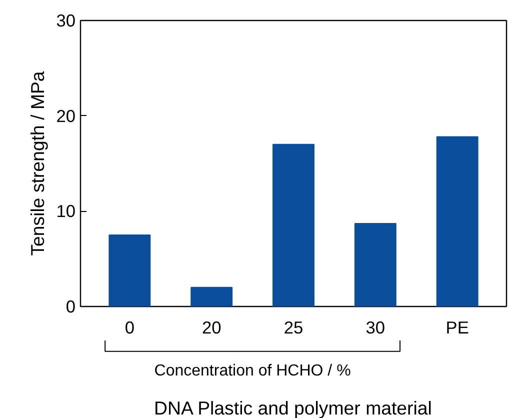 Image resolution: width=524 pixels, height=418 pixels. Describe the element at coordinates (66, 20) in the screenshot. I see `y-tick-label: 30` at that location.